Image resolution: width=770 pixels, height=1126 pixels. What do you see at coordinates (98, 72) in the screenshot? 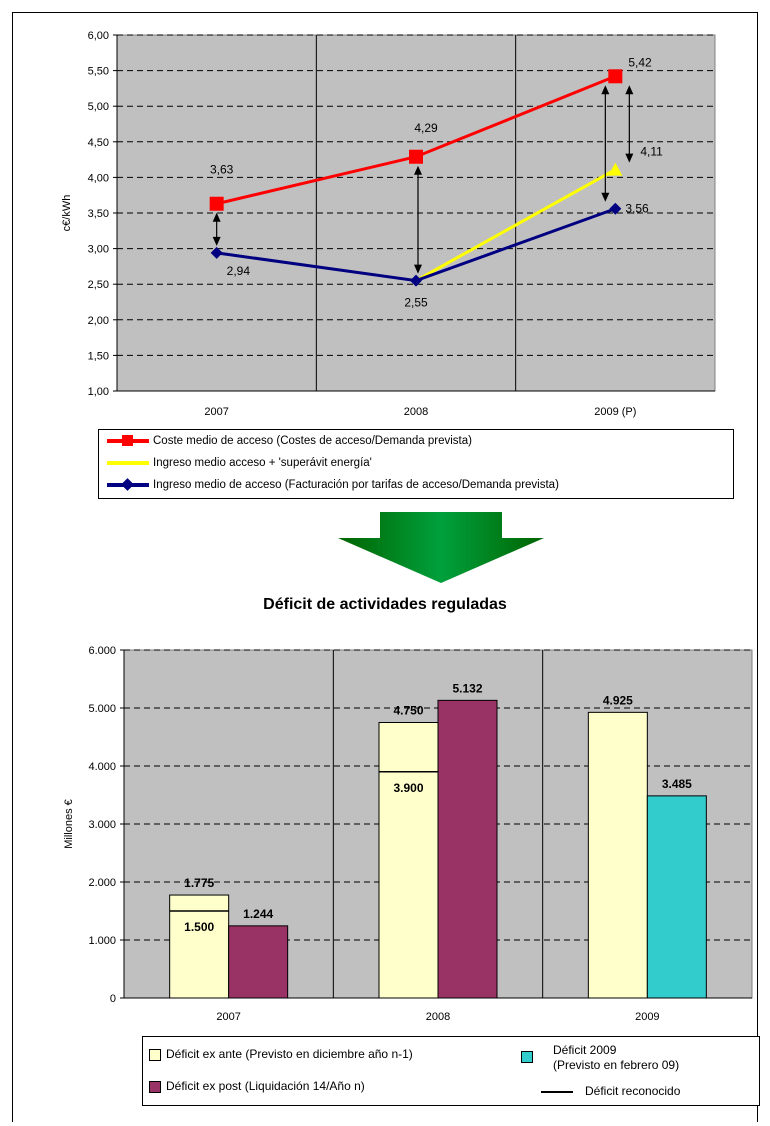
I see `y-tick-label: 5,50` at bounding box center [98, 72].